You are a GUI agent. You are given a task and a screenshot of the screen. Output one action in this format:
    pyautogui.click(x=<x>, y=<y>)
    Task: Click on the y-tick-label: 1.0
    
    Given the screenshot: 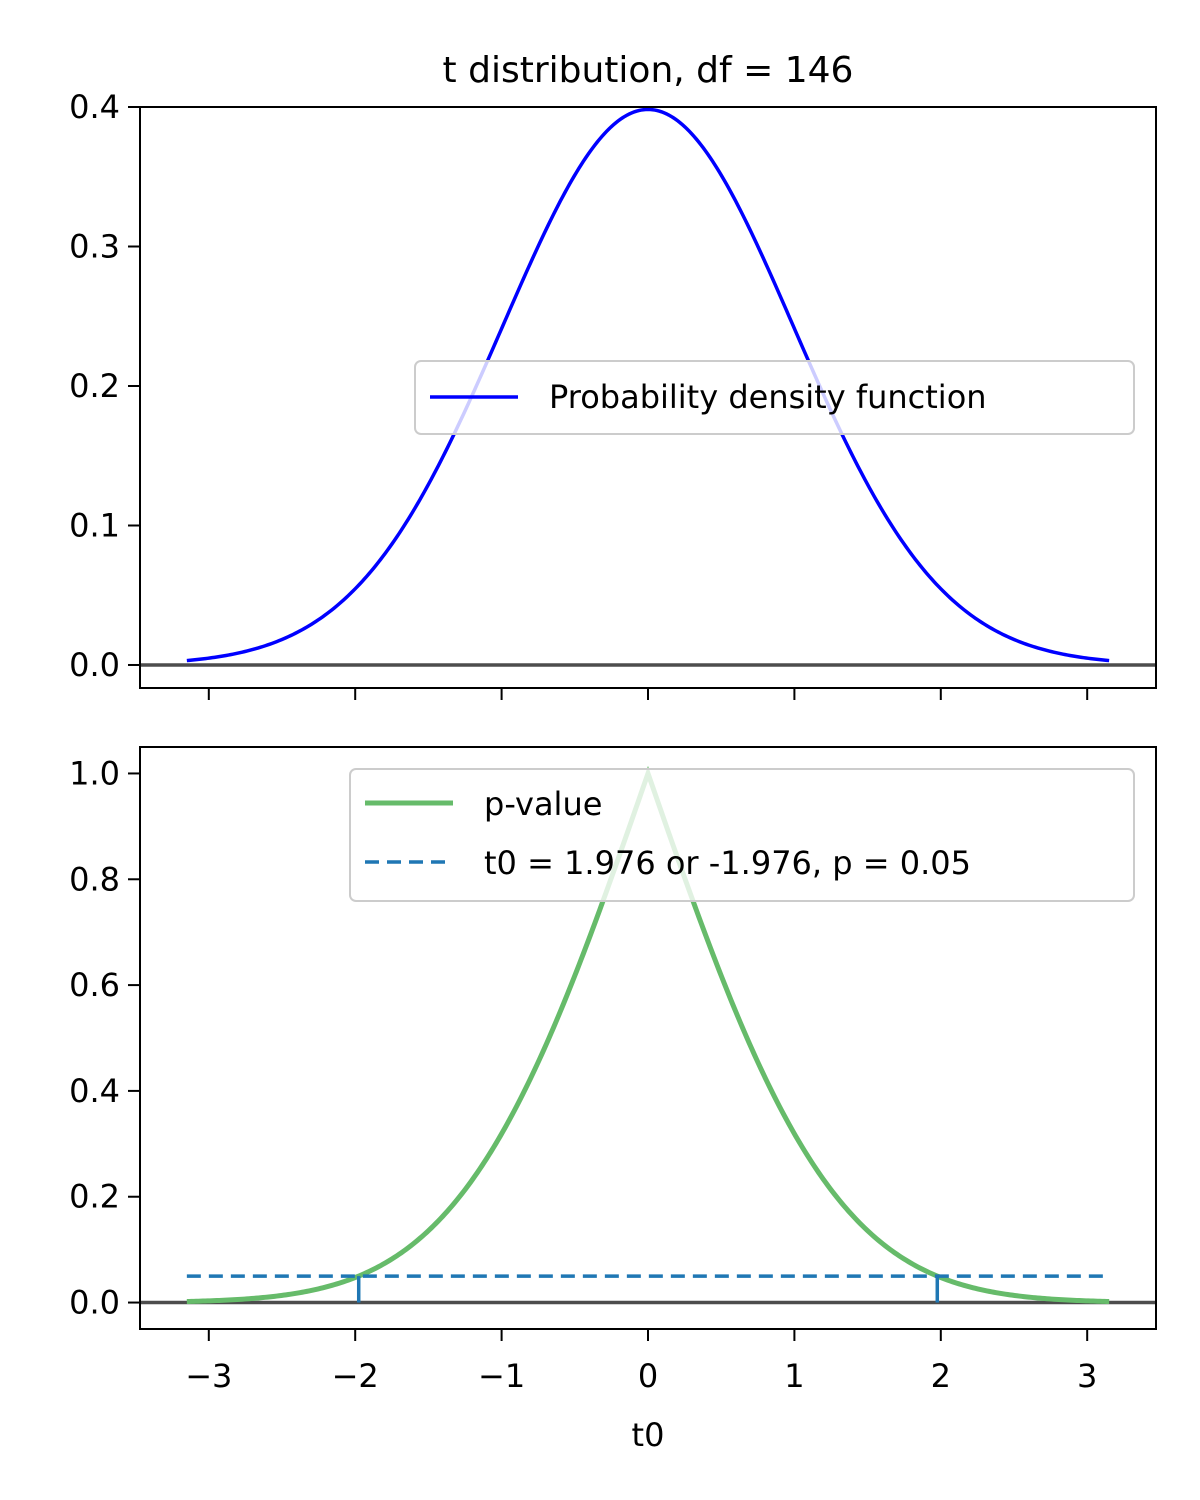 What is the action you would take?
    pyautogui.click(x=94, y=773)
    